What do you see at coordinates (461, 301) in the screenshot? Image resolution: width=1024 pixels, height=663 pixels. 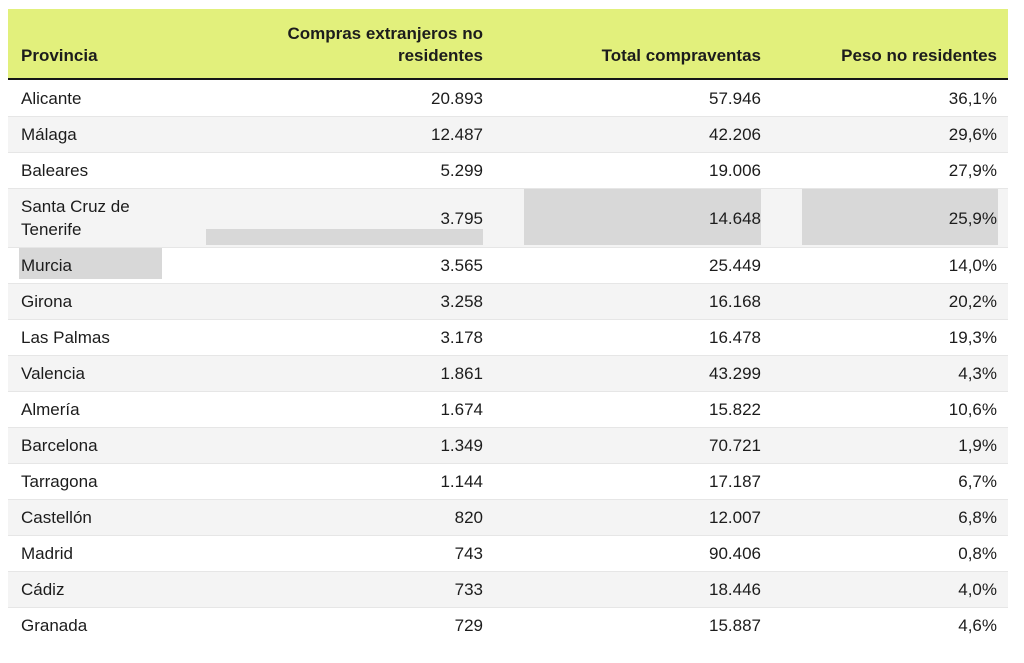 I see `cell-text: 3.258` at bounding box center [461, 301].